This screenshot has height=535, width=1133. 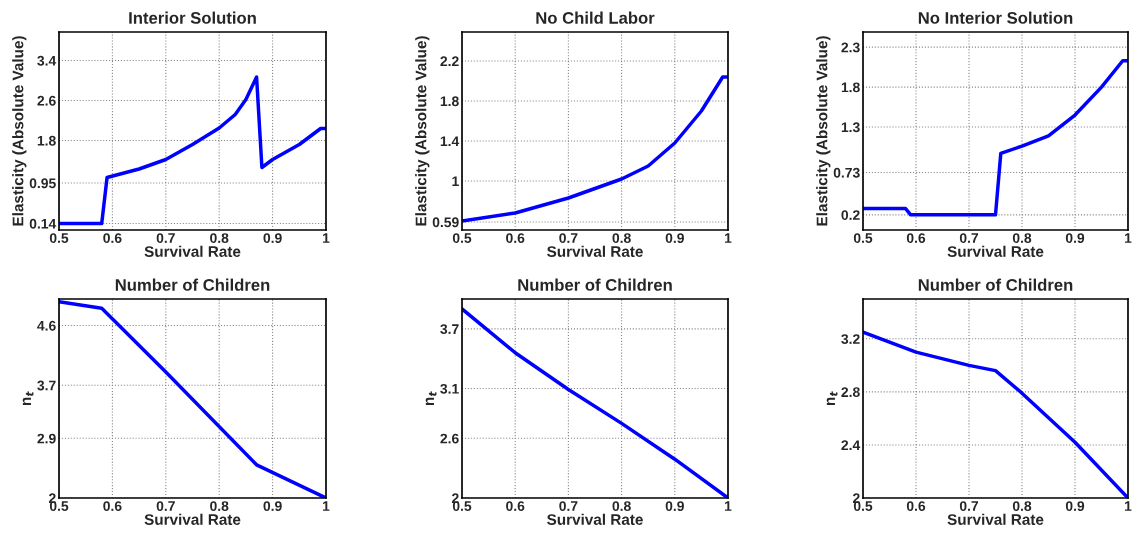 I want to click on y-tick-label: 0.14, so click(x=43, y=223).